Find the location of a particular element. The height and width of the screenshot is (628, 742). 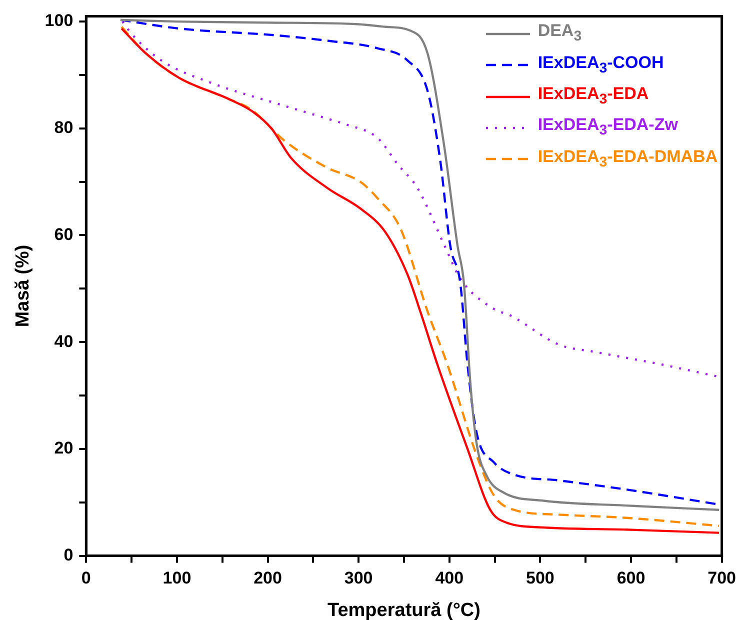

y-tick-label: 100 is located at coordinates (59, 20).